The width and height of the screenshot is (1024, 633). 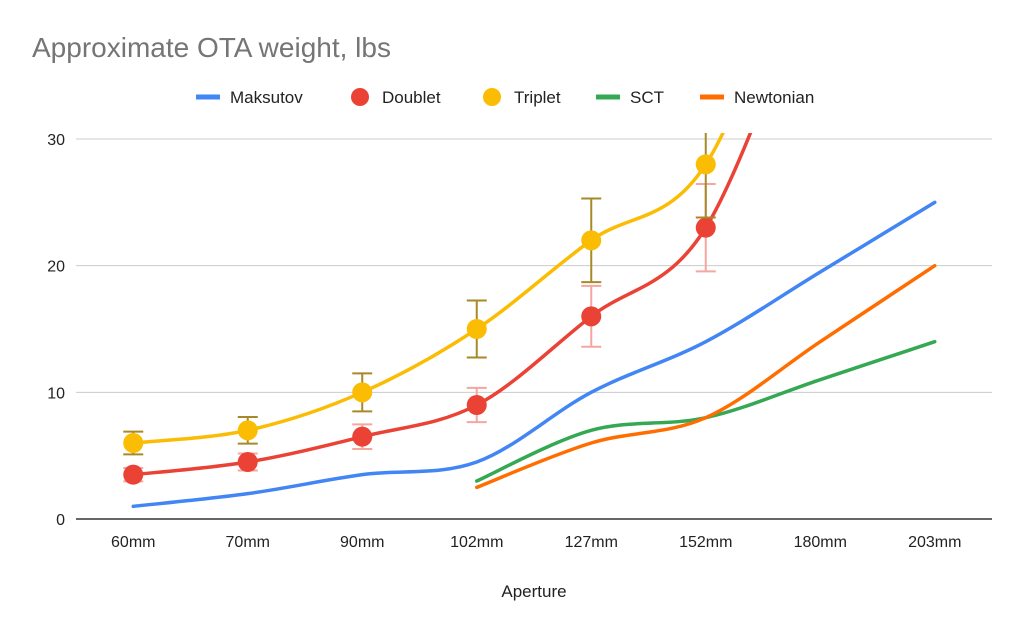 What do you see at coordinates (705, 542) in the screenshot?
I see `x-tick-label: 152mm` at bounding box center [705, 542].